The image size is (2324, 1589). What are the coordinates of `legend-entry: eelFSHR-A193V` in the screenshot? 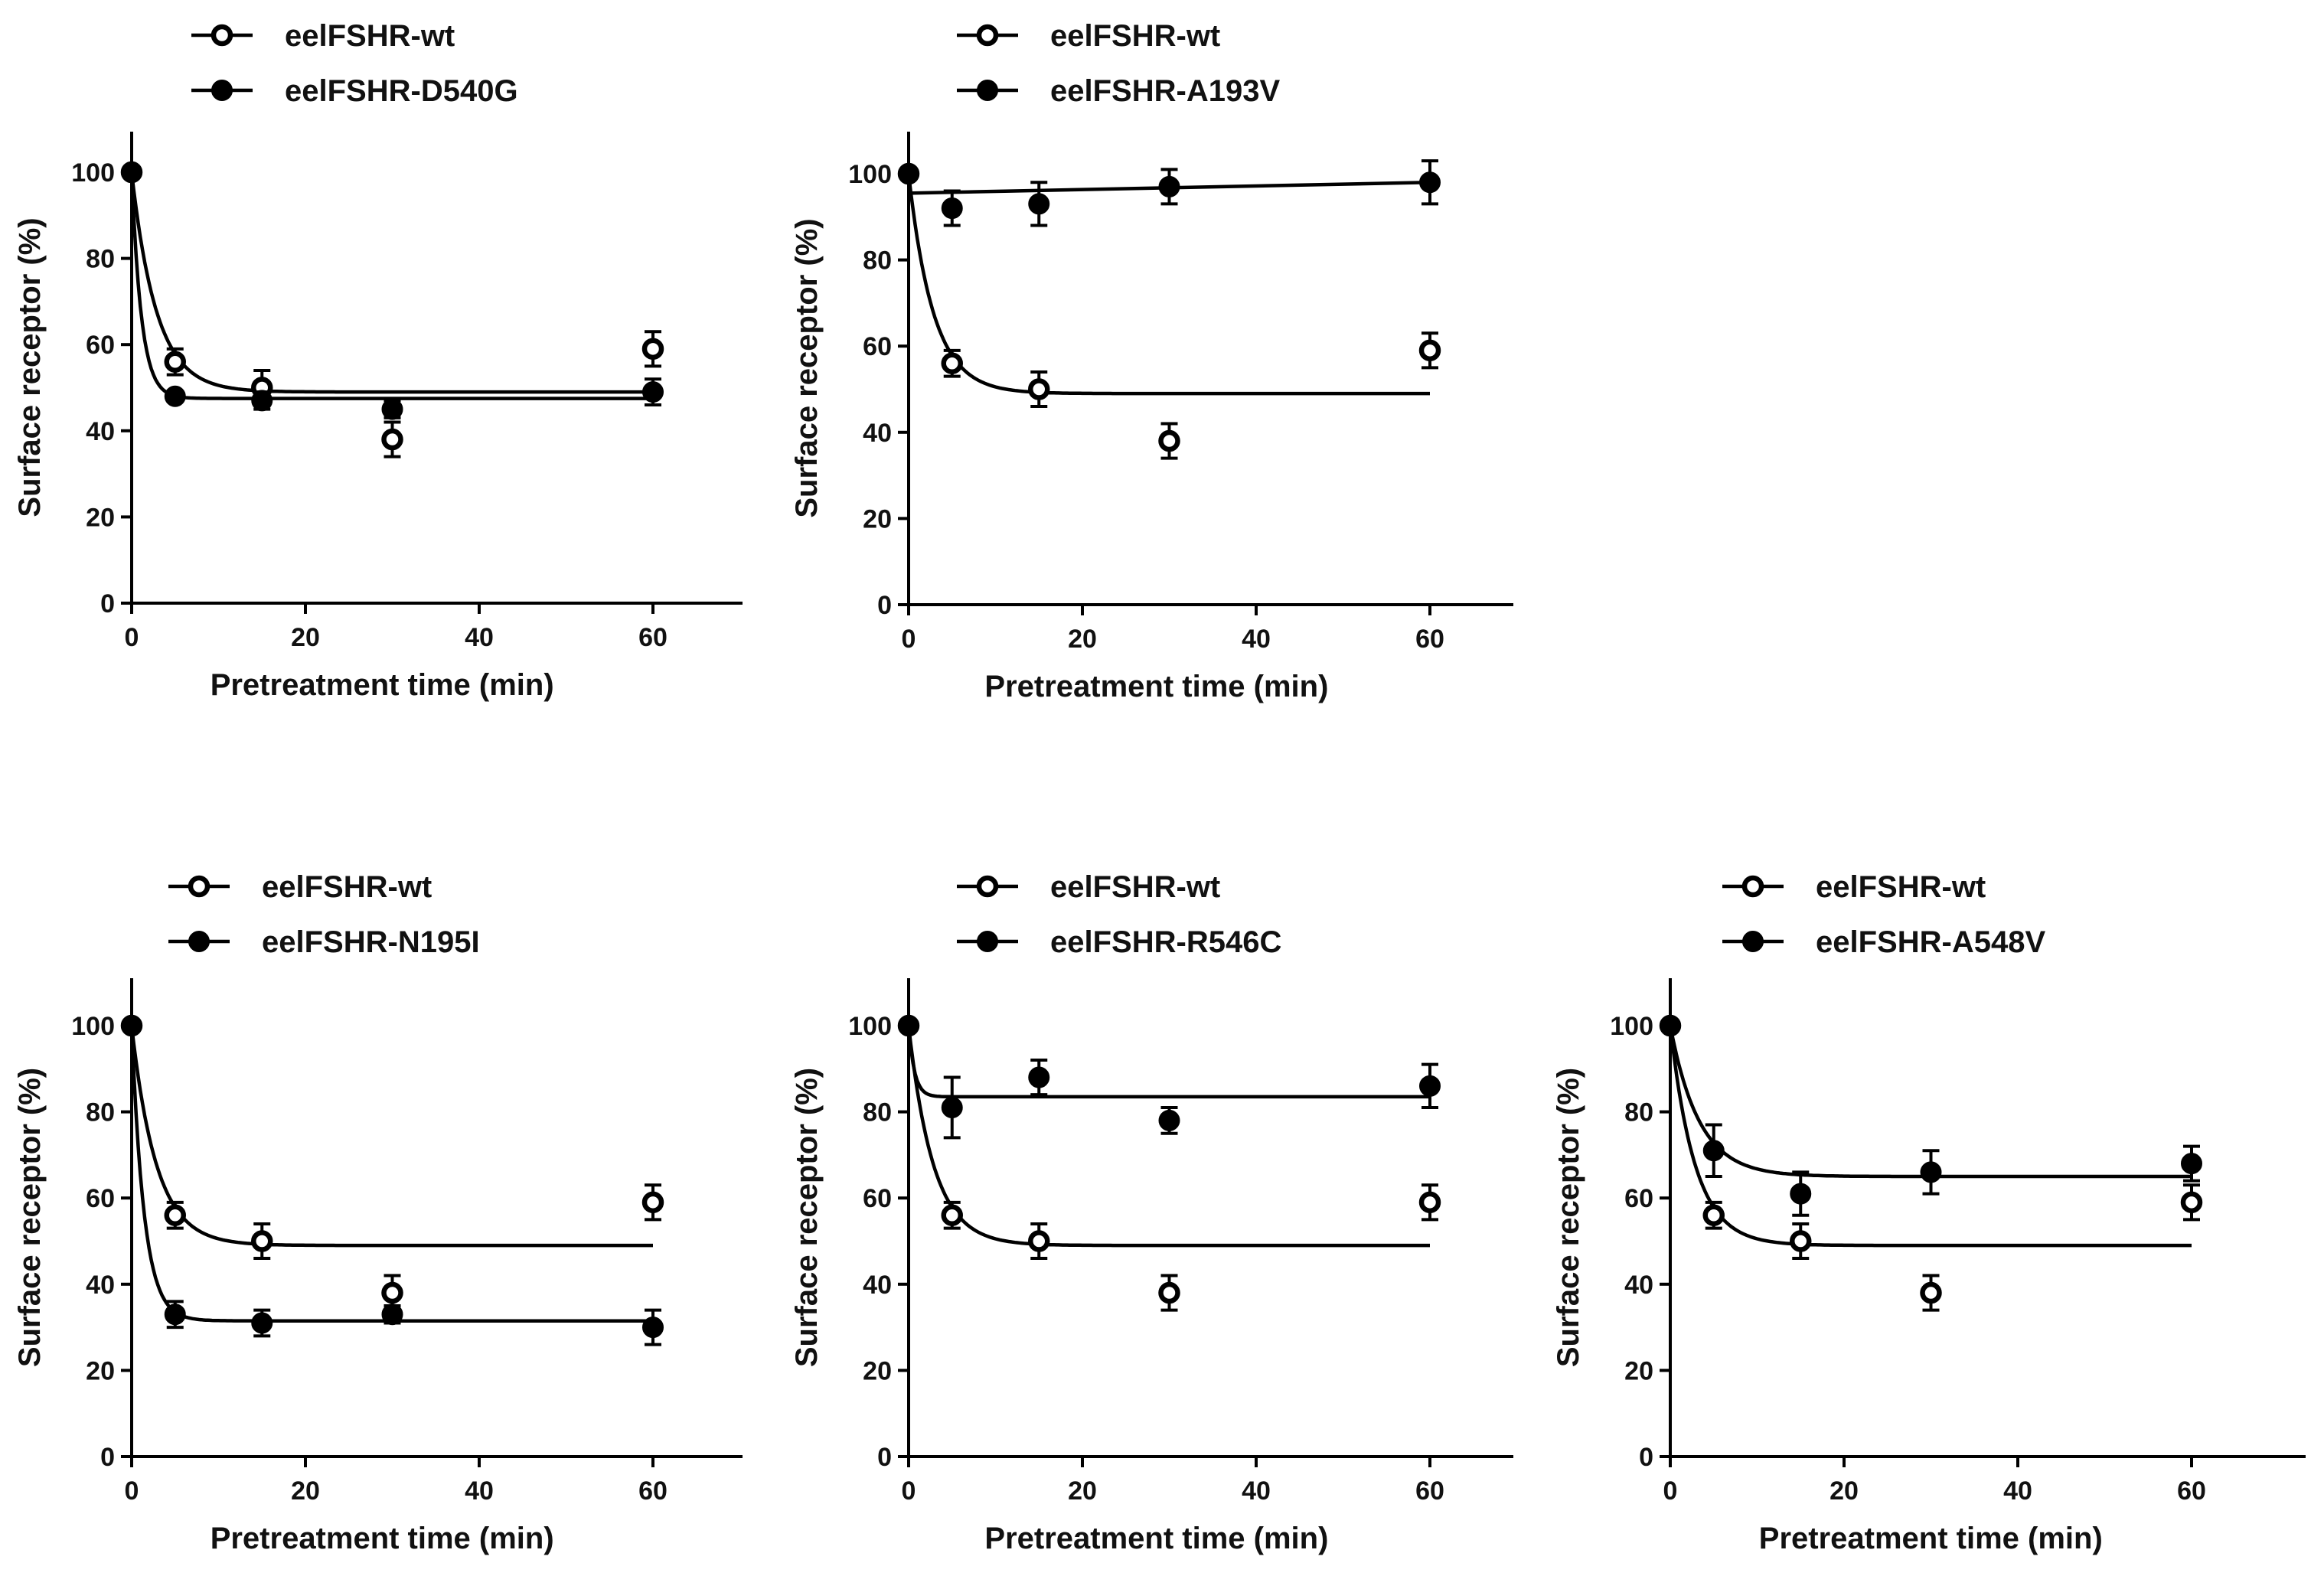 It's located at (1118, 91).